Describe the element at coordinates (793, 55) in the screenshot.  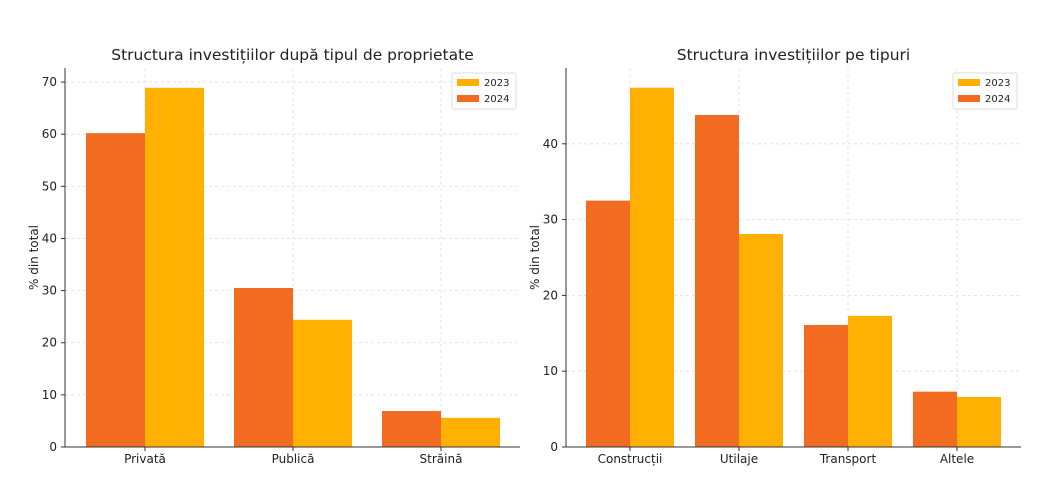
I see `chart-title: Structura investițiilor pe tipuri` at that location.